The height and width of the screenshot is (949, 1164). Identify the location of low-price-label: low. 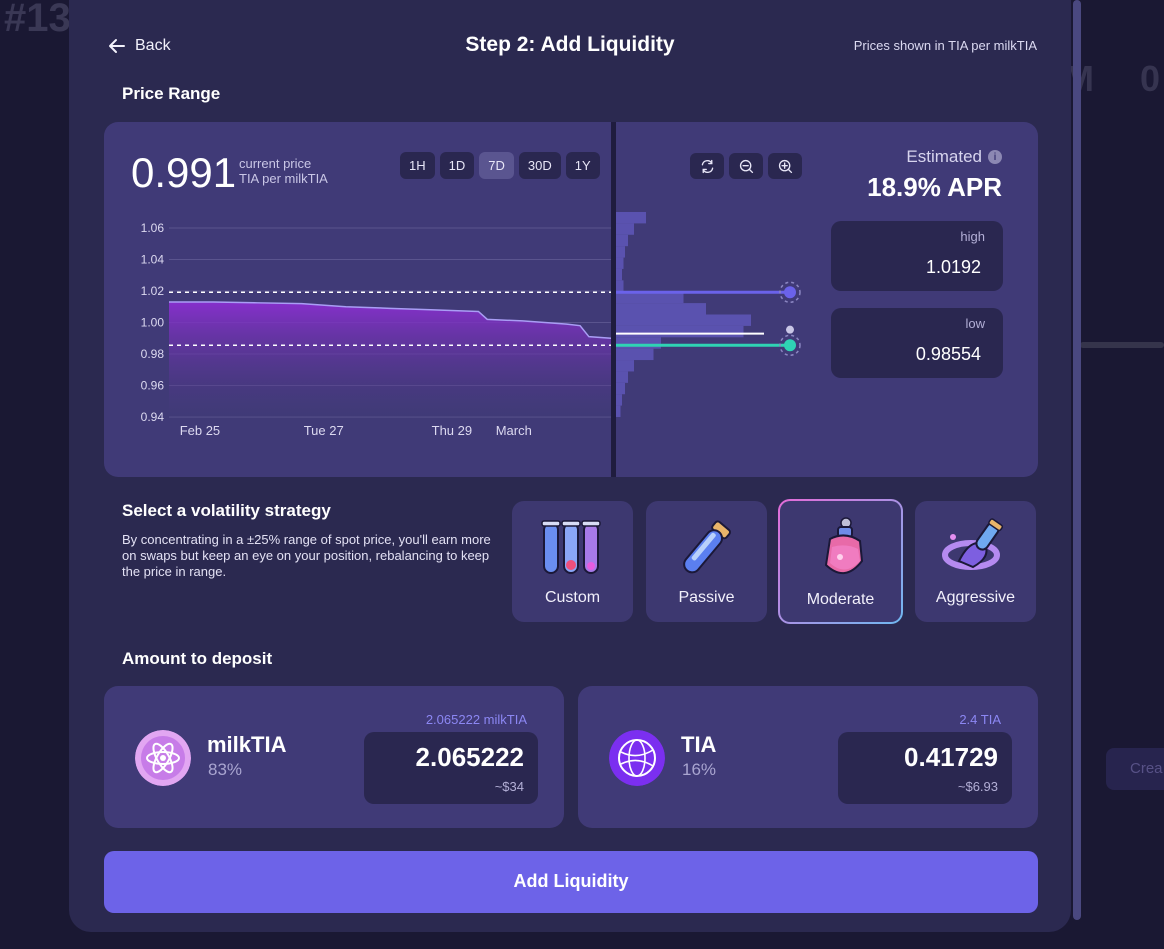
(975, 323).